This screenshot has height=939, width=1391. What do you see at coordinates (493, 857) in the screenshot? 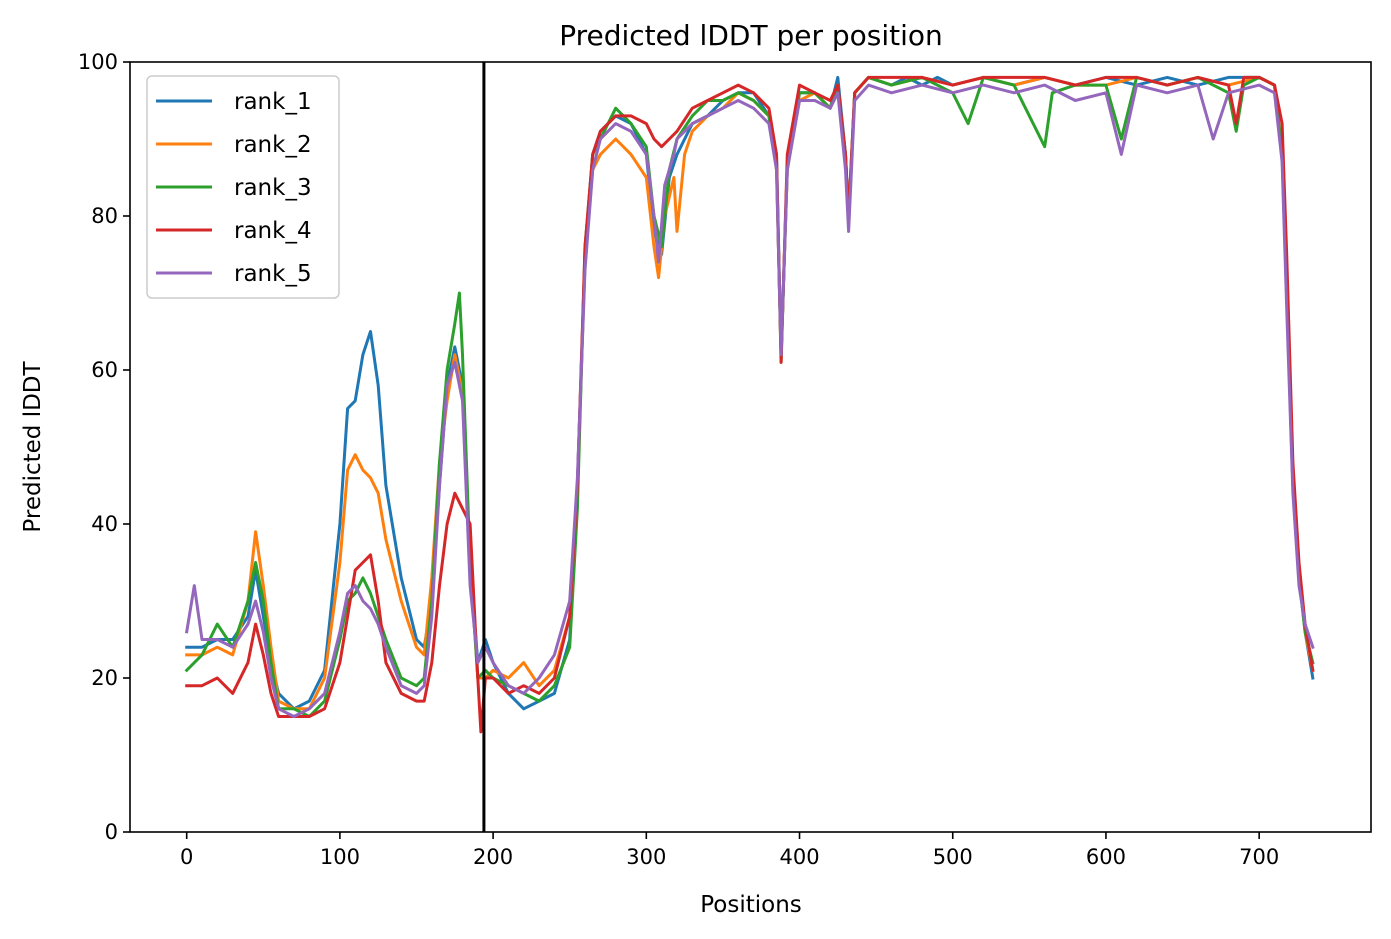
I see `x-tick-label: 200` at bounding box center [493, 857].